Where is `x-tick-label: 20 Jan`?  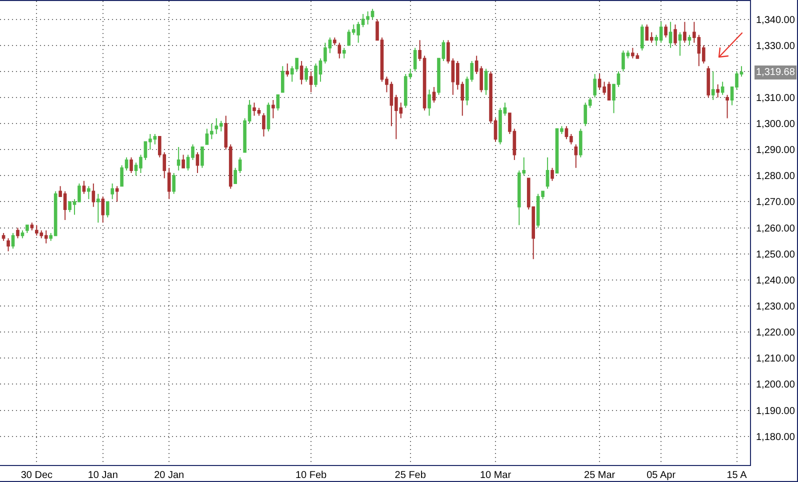
x-tick-label: 20 Jan is located at coordinates (169, 475).